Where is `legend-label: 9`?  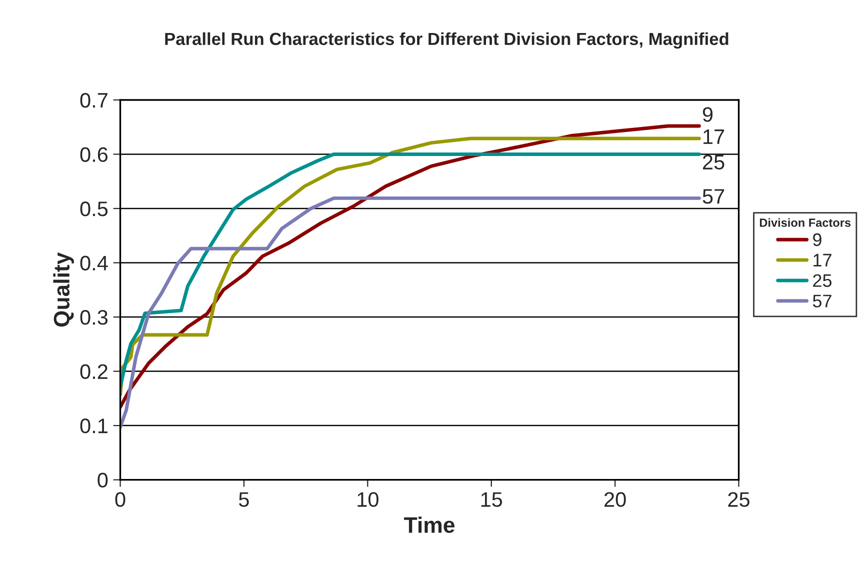
legend-label: 9 is located at coordinates (817, 239).